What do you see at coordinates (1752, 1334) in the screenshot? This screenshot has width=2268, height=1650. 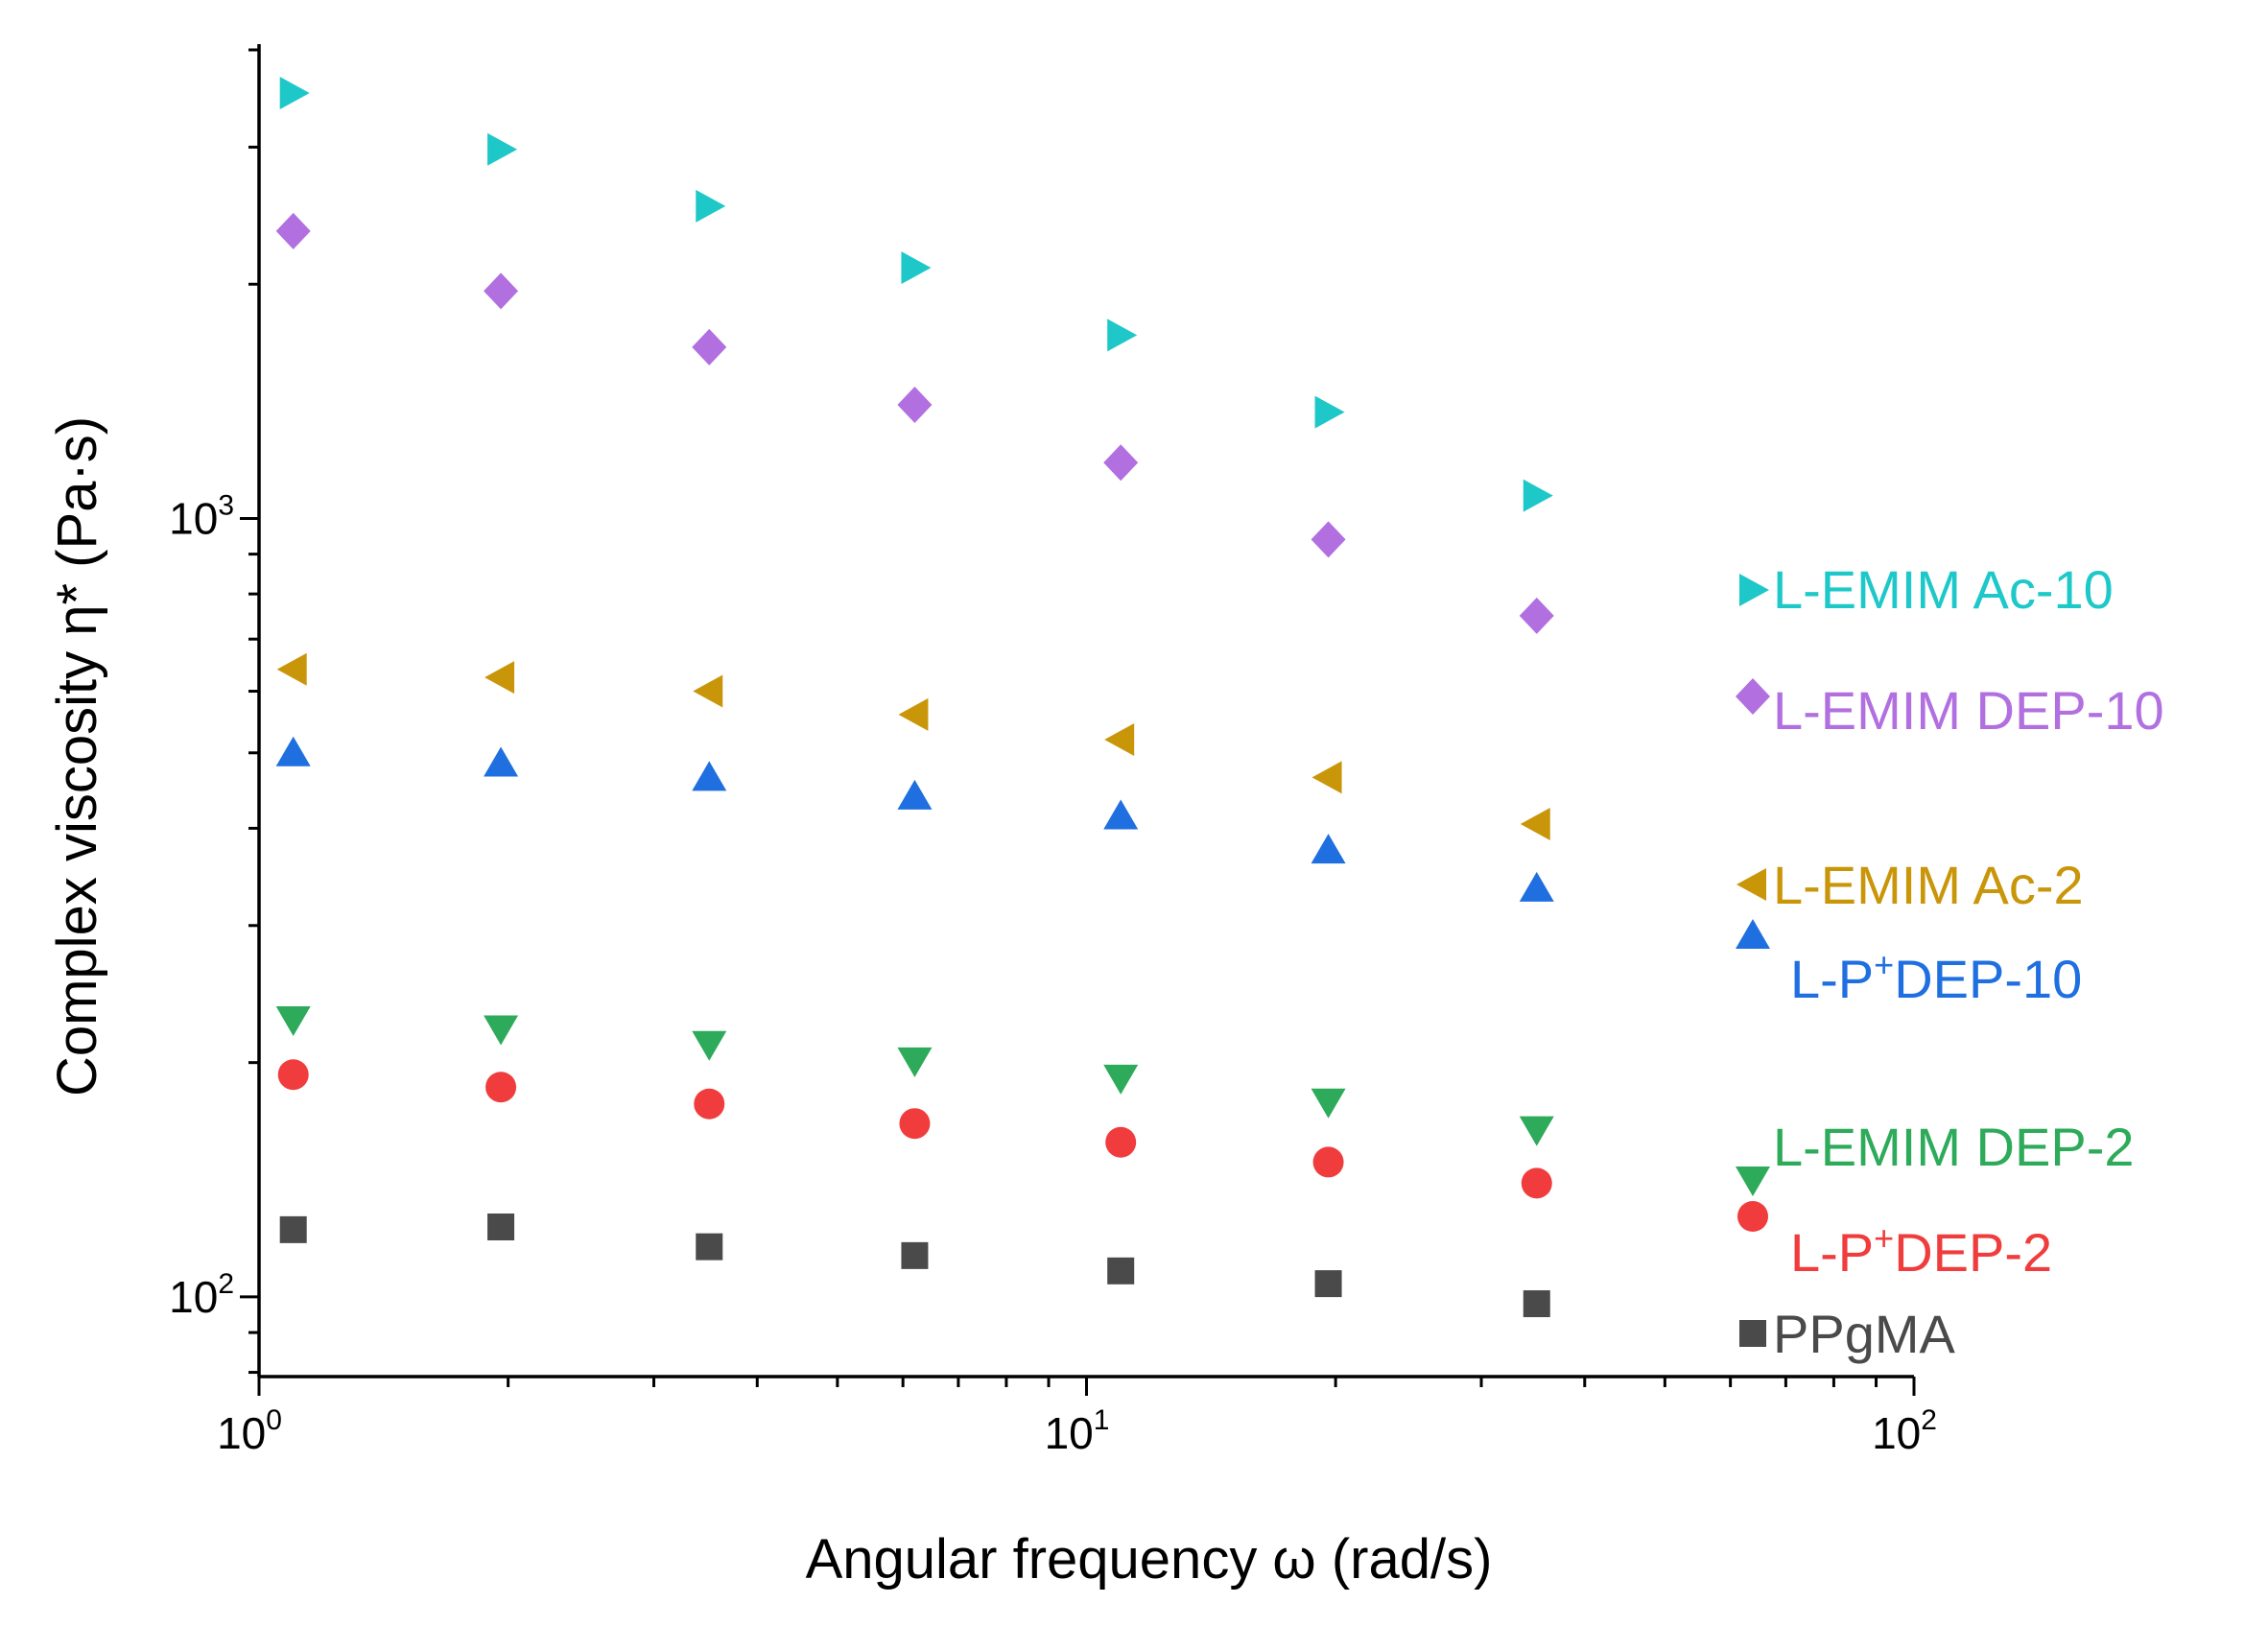 I see `legend-marker-ppgma` at bounding box center [1752, 1334].